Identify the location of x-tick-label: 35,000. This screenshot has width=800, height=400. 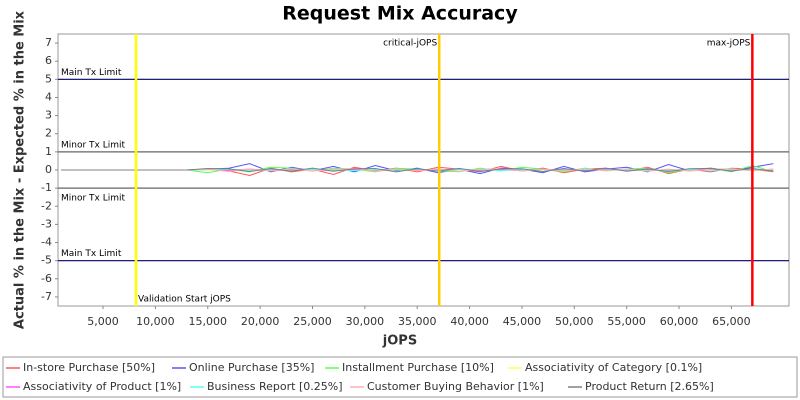
(417, 321).